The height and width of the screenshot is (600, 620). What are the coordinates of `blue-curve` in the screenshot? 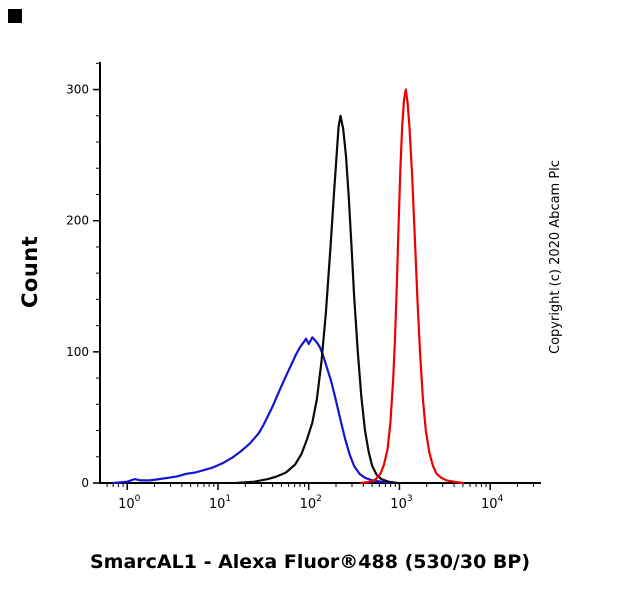 It's located at (254, 410).